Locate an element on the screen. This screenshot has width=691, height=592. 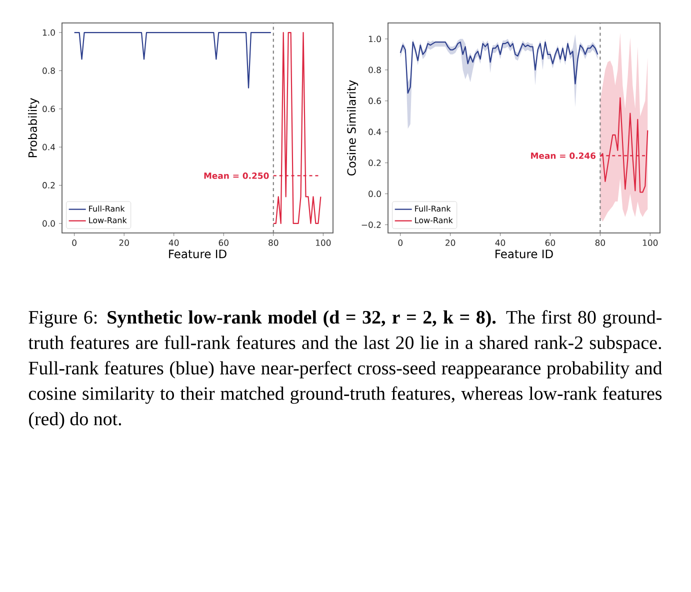
y-axis-title: Cosine Similarity is located at coordinates (352, 128).